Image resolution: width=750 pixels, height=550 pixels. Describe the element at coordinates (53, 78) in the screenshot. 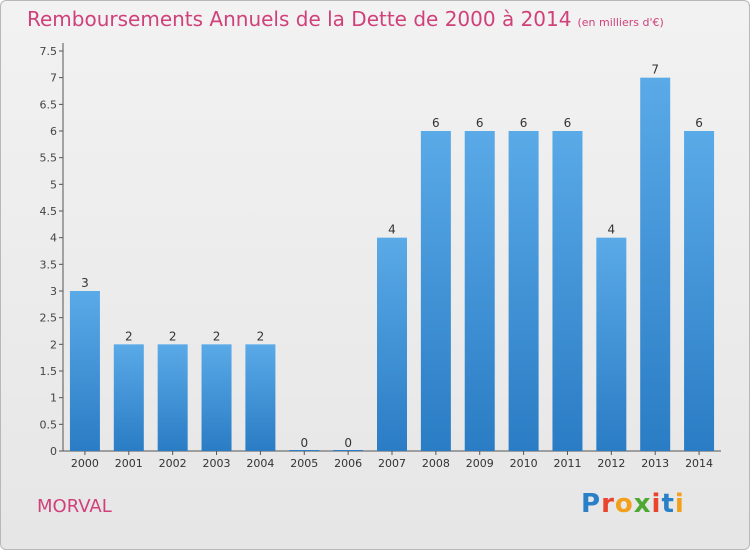

I see `y-tick-label: 7` at that location.